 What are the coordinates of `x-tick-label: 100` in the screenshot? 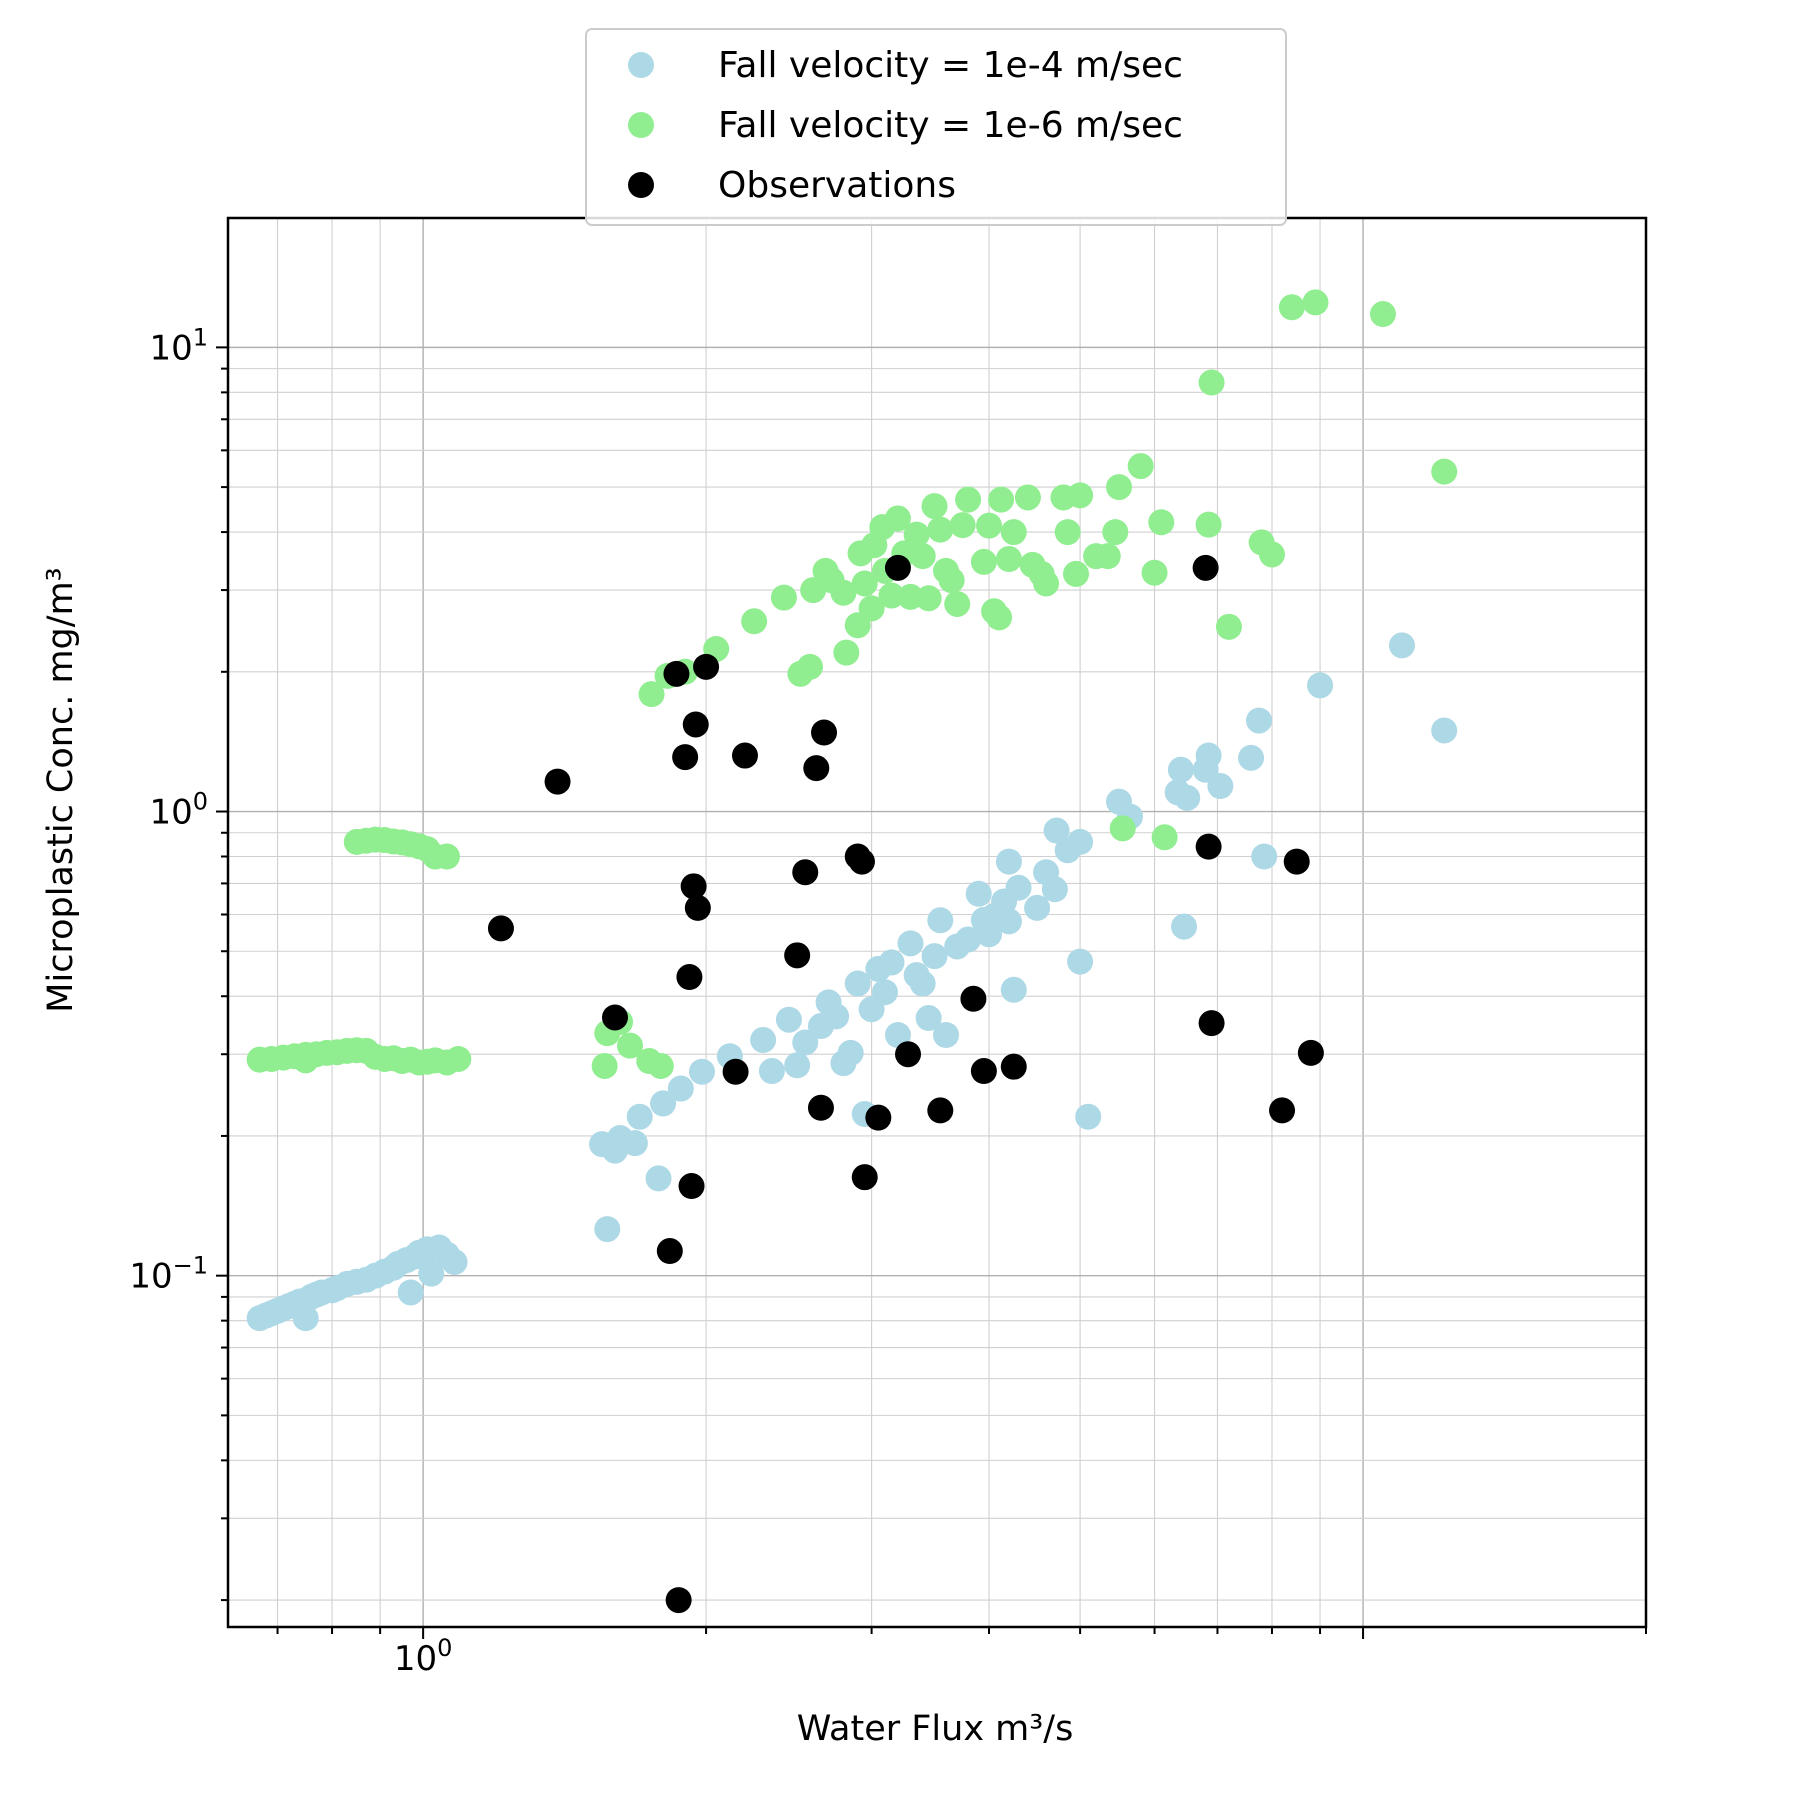 It's located at (423, 1656).